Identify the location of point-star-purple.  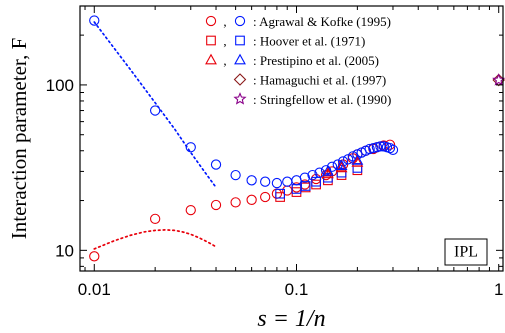
(498, 79).